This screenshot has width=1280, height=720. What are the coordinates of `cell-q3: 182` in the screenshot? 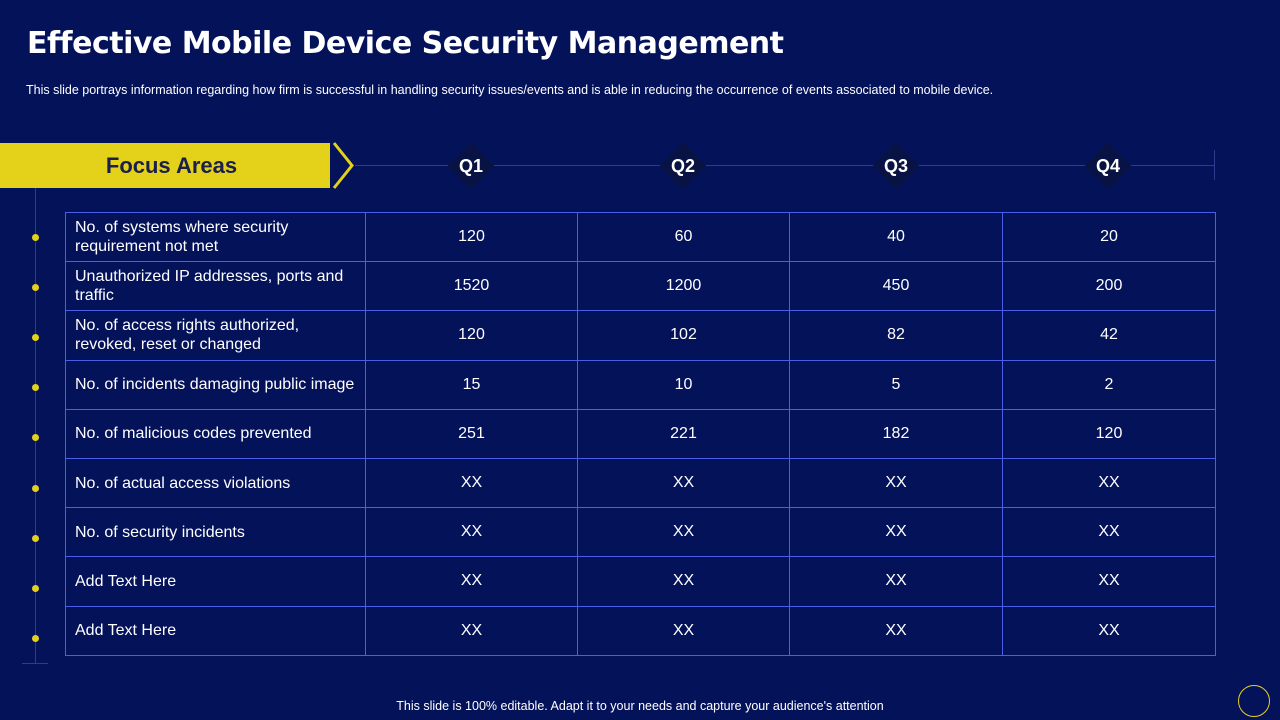 It's located at (896, 433).